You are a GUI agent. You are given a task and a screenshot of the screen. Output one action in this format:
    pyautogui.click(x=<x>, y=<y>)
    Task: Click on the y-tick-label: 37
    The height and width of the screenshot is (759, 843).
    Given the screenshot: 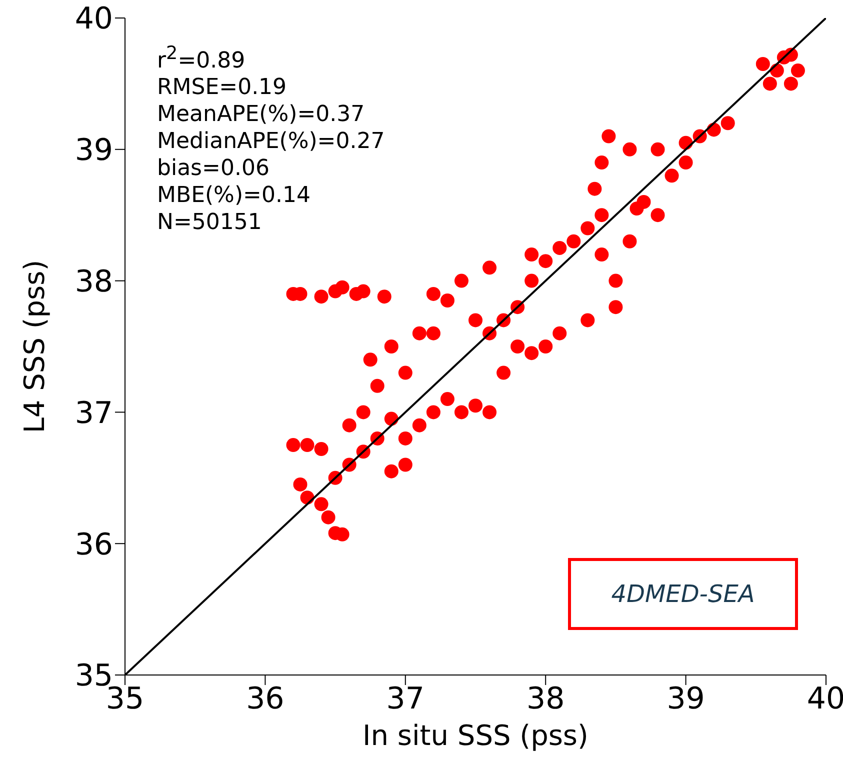 What is the action you would take?
    pyautogui.click(x=93, y=413)
    